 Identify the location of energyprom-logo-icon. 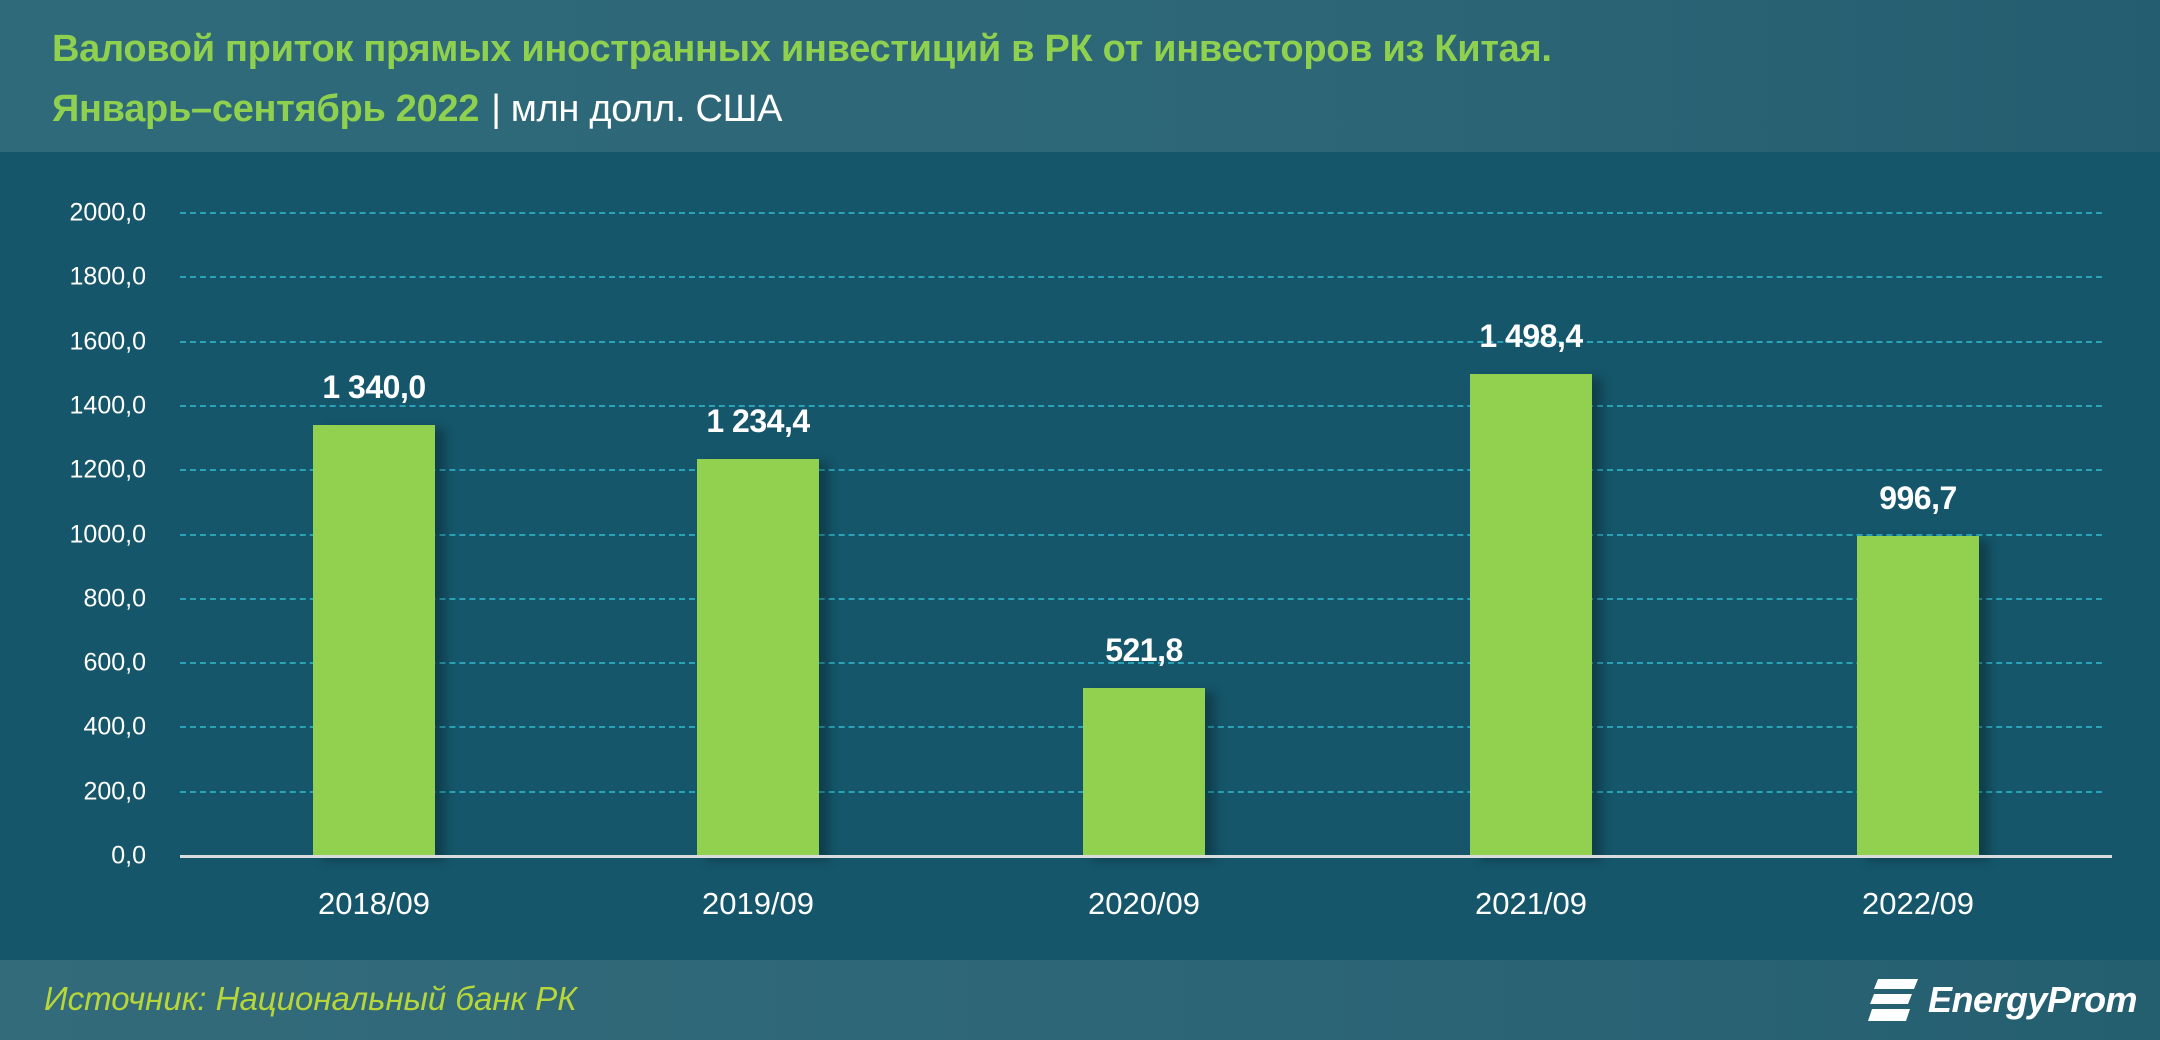
(1893, 1000).